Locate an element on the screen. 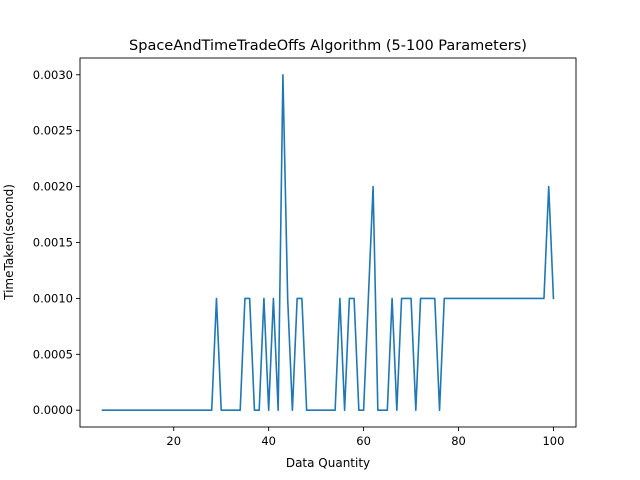 This screenshot has height=480, width=640. x-tick-label: 80 is located at coordinates (458, 441).